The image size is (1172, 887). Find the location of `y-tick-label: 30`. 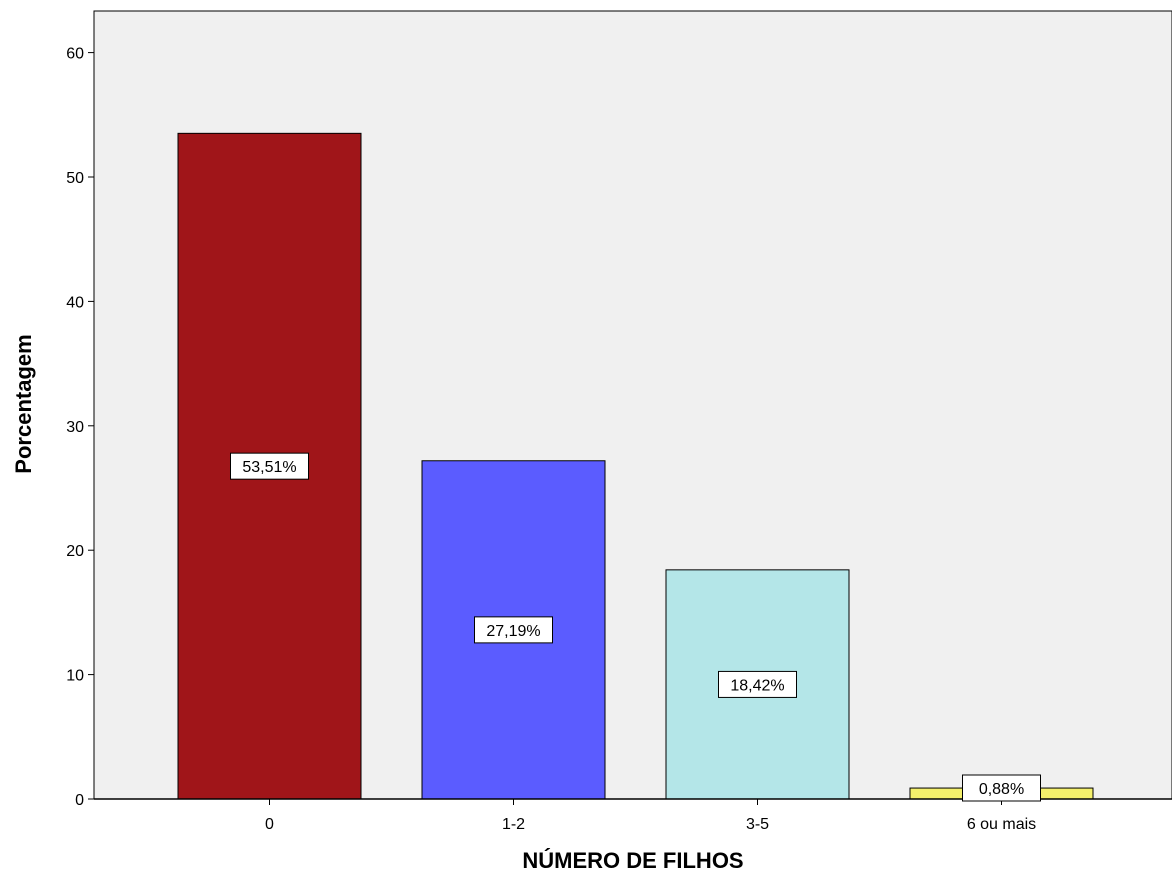

y-tick-label: 30 is located at coordinates (75, 427).